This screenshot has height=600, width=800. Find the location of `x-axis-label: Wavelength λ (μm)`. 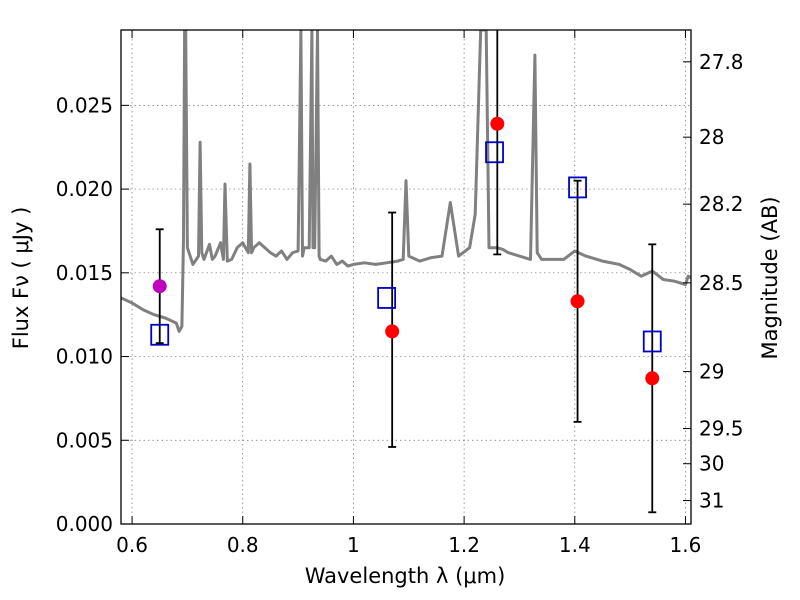

x-axis-label: Wavelength λ (μm) is located at coordinates (405, 576).